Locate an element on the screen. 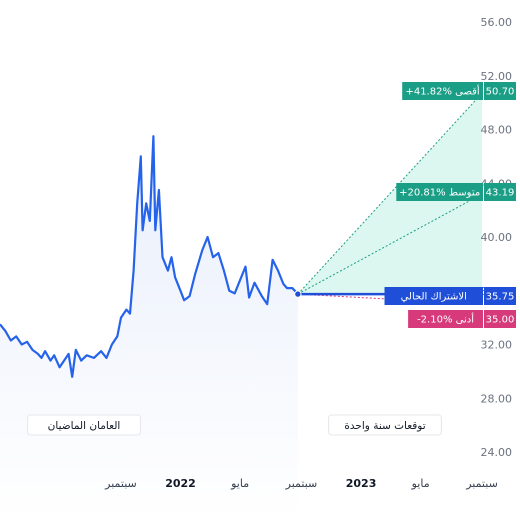  past-section-label: العامان الماضيان is located at coordinates (84, 426).